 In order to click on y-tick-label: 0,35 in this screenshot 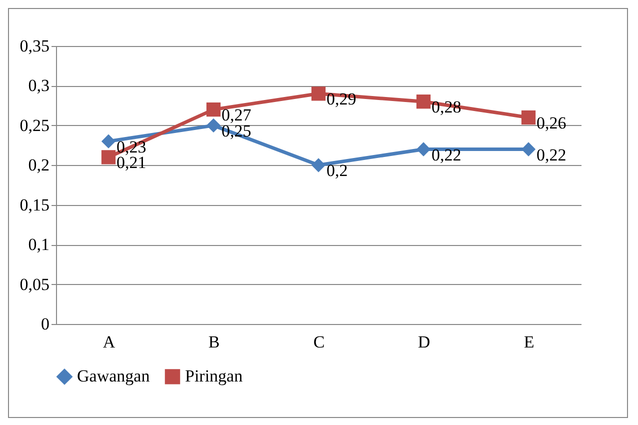, I will do `click(35, 46)`.